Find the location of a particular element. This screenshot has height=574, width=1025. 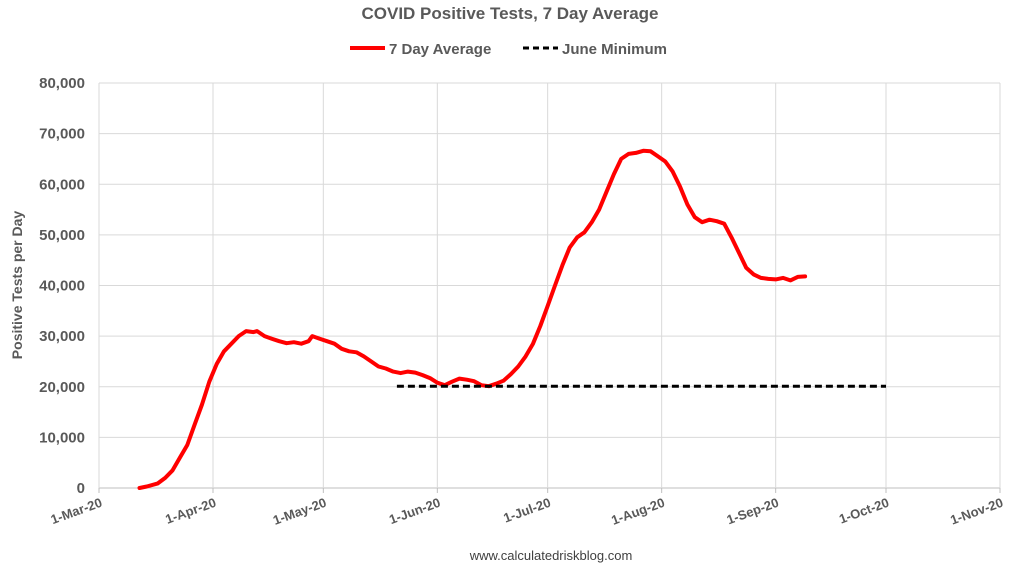

y-tick-label: 20,000 is located at coordinates (62, 387).